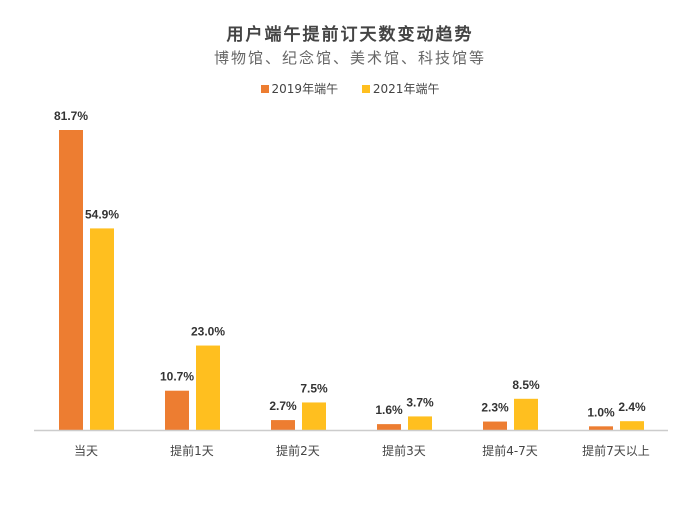 This screenshot has width=700, height=510. What do you see at coordinates (350, 35) in the screenshot?
I see `chart-title: 用户端午提前订天数变动趋势` at bounding box center [350, 35].